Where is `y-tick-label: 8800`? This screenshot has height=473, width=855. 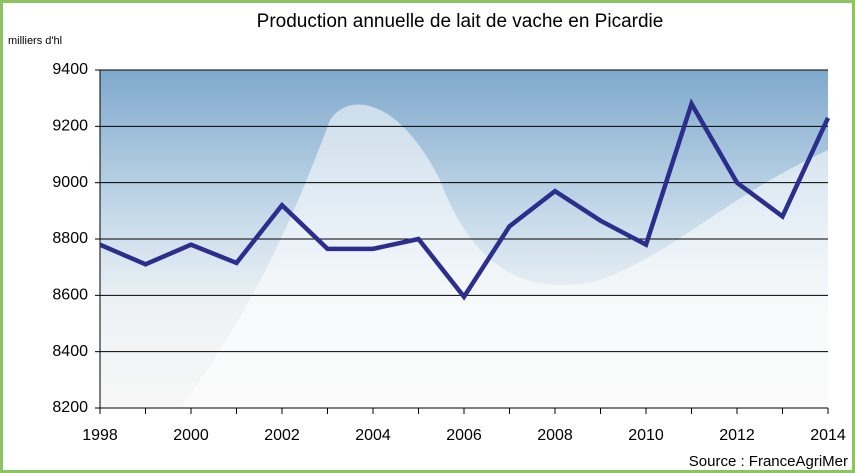
y-tick-label: 8800 is located at coordinates (70, 238).